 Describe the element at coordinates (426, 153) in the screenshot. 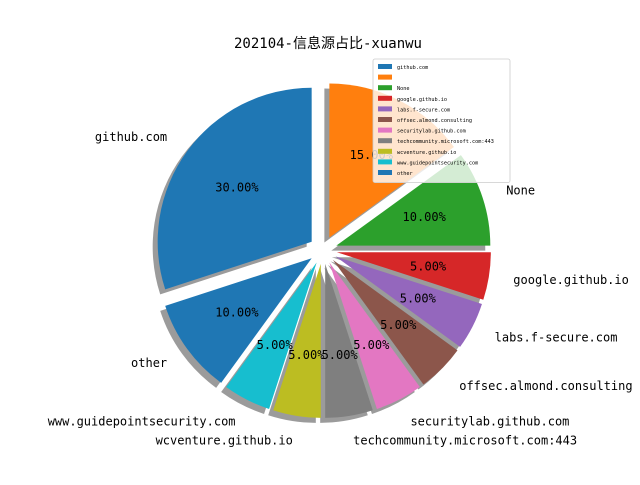

I see `legend-label-wcventure-github-io: wcventure.github.io` at that location.